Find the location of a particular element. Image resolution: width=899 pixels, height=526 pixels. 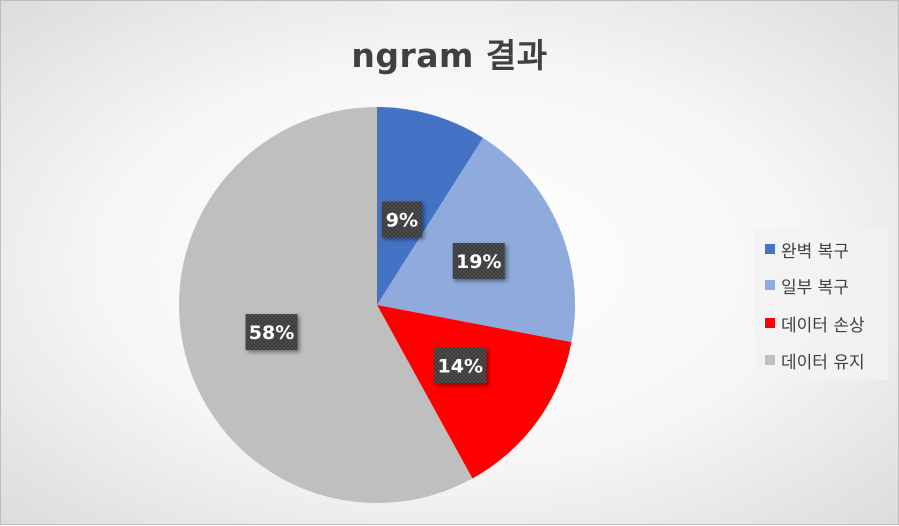

legend-item: 완벽 복구 is located at coordinates (807, 250).